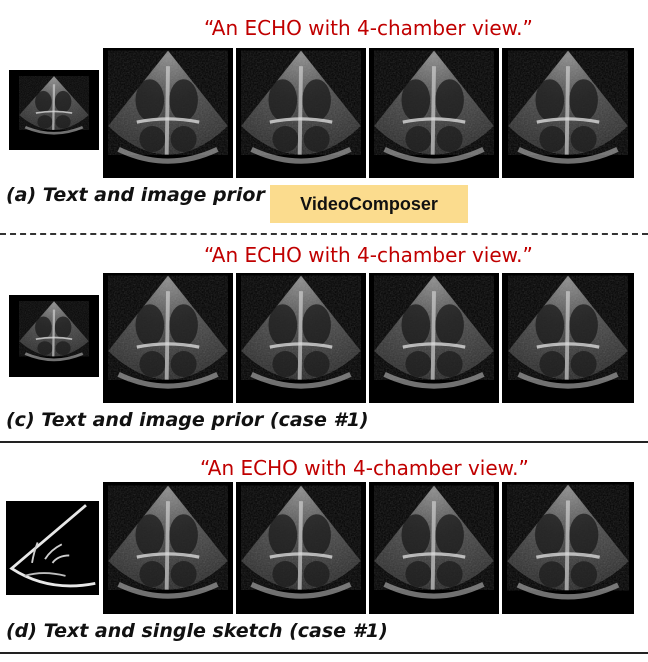 The height and width of the screenshot is (662, 648). What do you see at coordinates (187, 420) in the screenshot?
I see `caption-c: (c) Text and image prior (case #1)` at bounding box center [187, 420].